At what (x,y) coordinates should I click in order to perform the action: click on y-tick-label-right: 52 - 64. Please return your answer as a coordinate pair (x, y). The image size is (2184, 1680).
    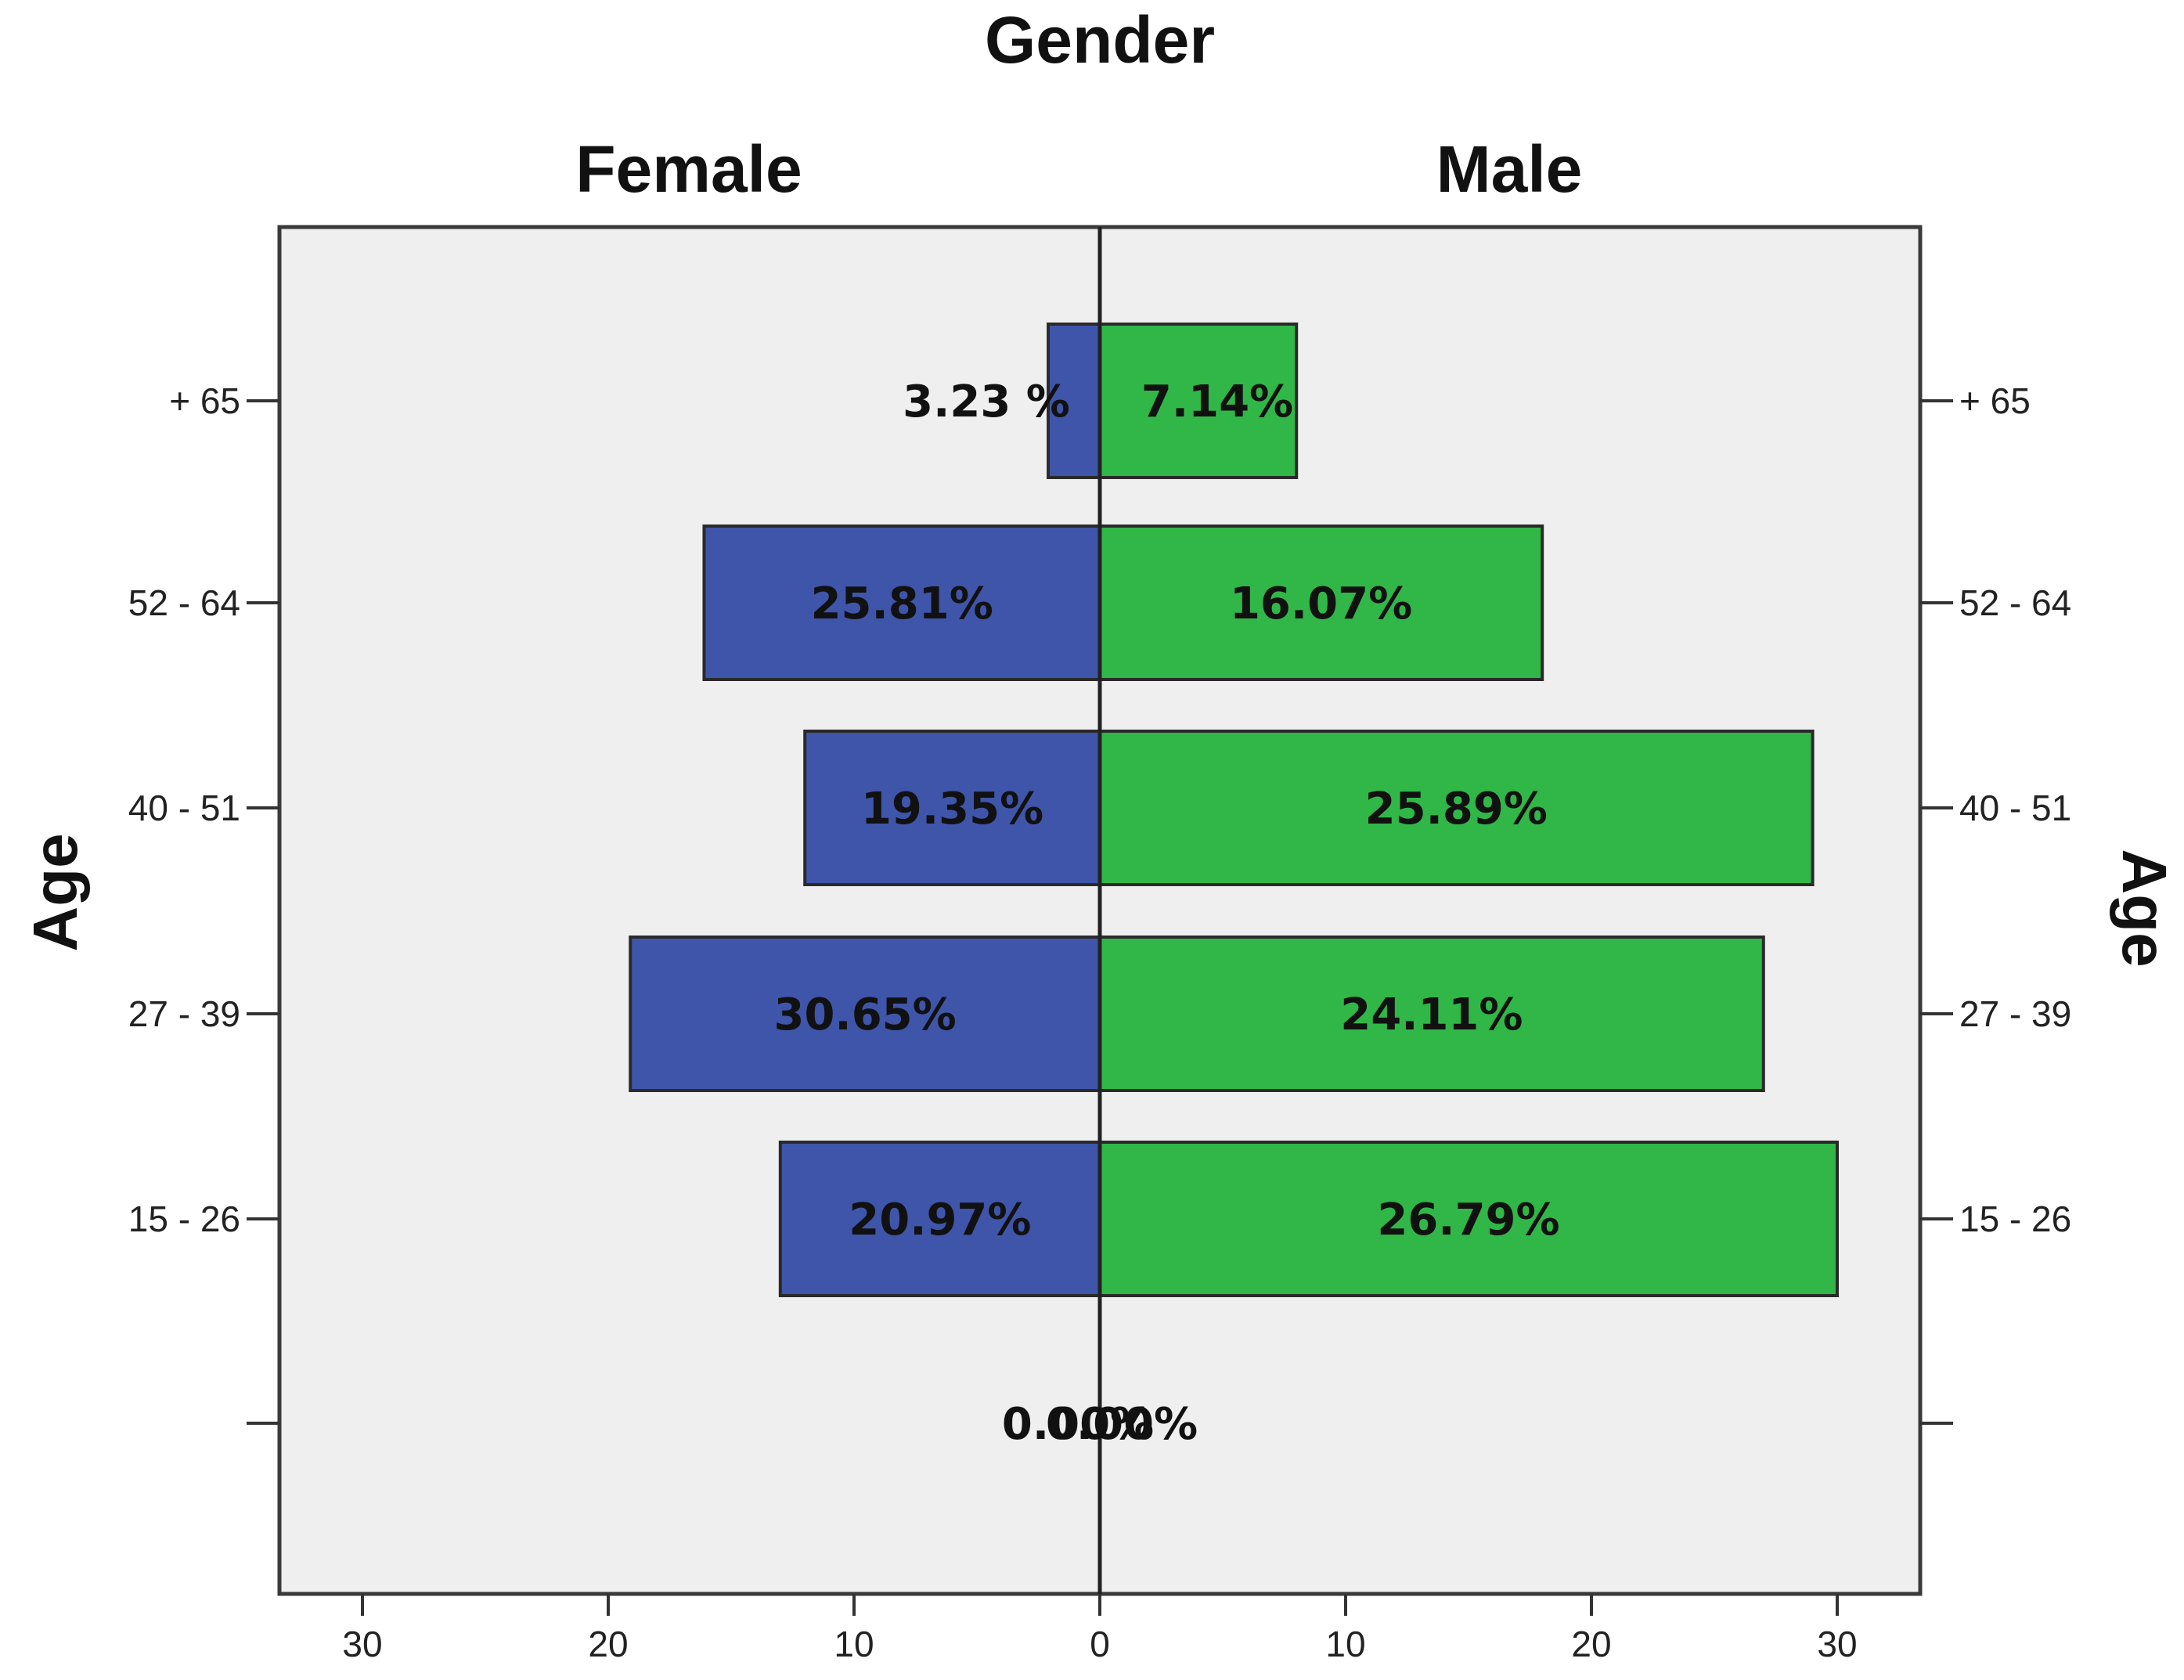
    Looking at the image, I should click on (2015, 602).